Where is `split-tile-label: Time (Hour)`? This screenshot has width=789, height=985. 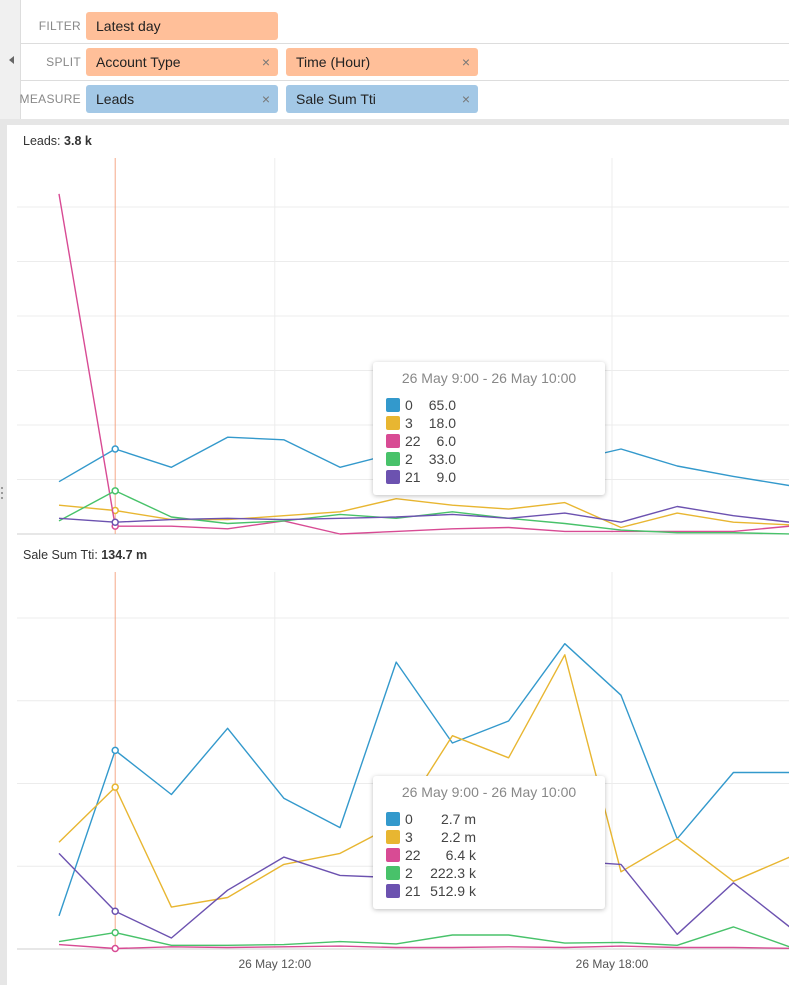 split-tile-label: Time (Hour) is located at coordinates (333, 62).